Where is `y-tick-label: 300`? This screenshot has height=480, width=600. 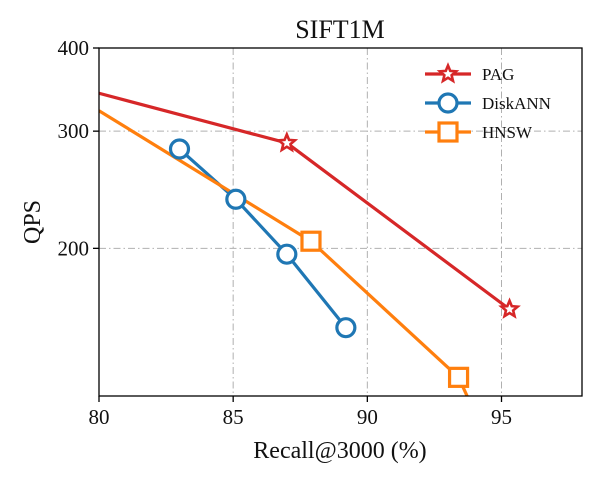 y-tick-label: 300 is located at coordinates (74, 131).